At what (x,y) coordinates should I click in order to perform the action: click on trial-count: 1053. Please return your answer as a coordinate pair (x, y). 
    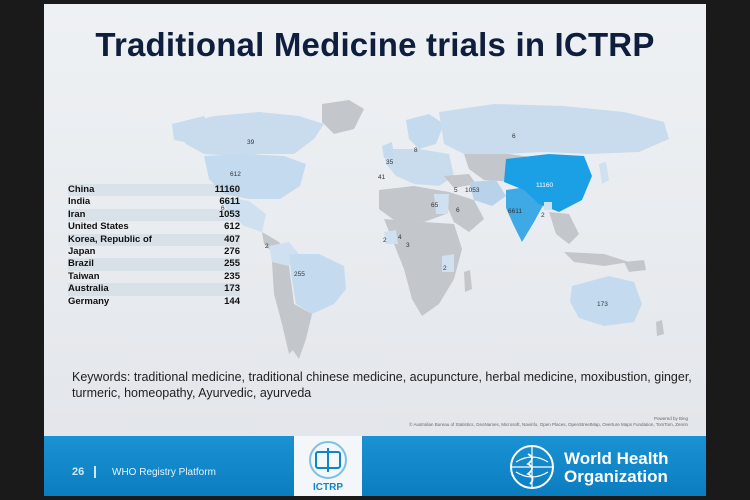
    Looking at the image, I should click on (229, 214).